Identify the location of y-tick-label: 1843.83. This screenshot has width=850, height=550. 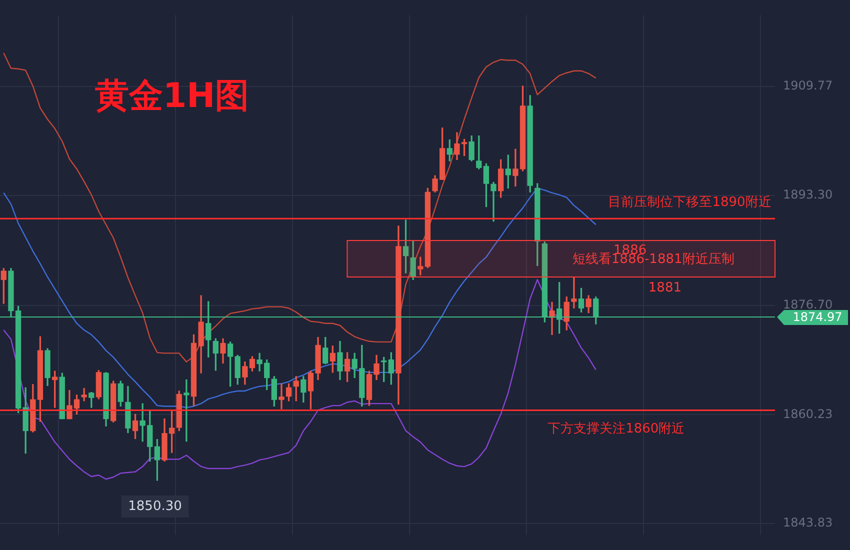
(808, 522).